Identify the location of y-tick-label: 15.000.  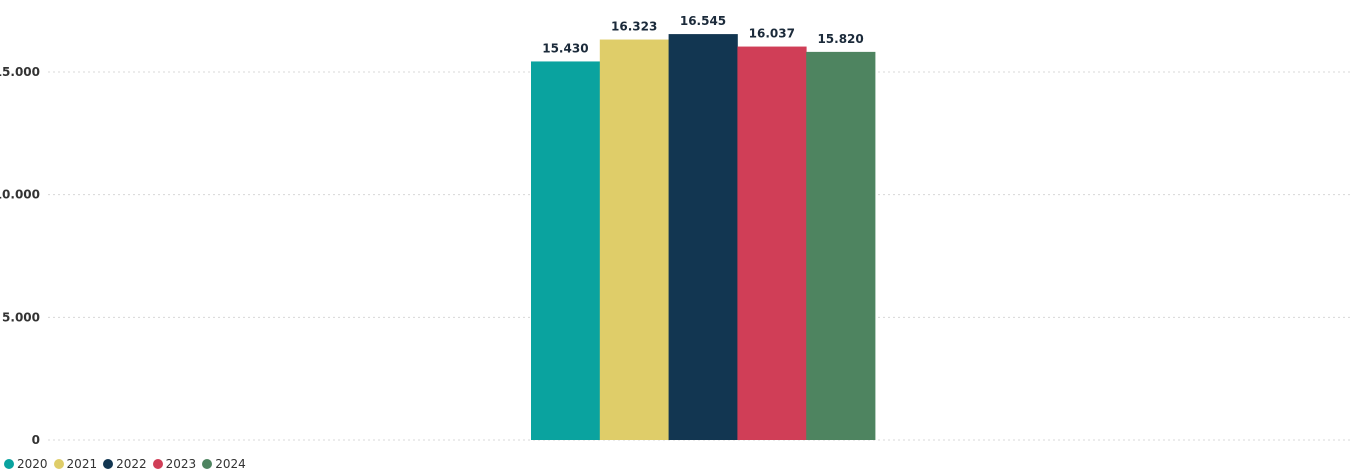
(20, 72).